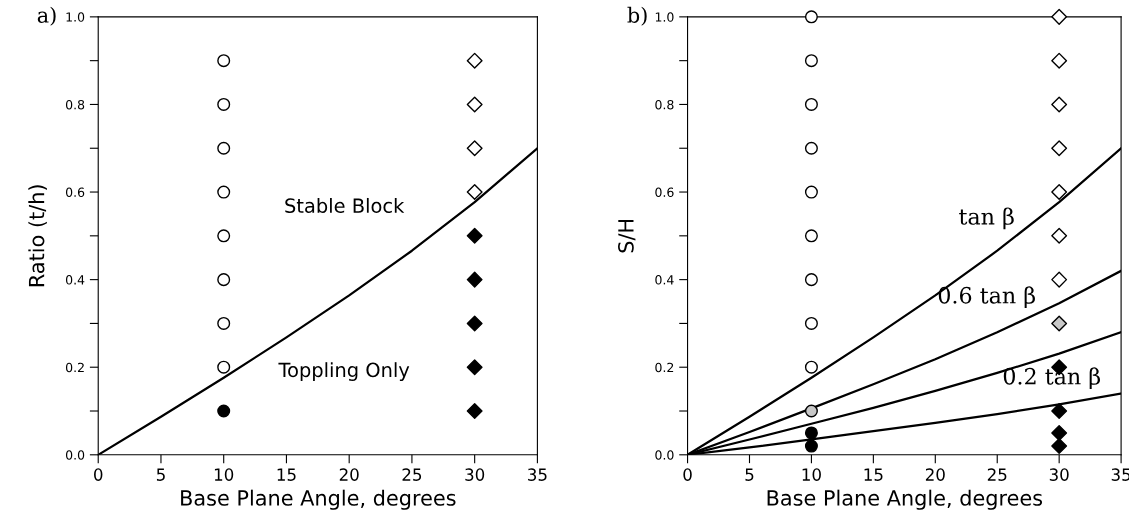 The width and height of the screenshot is (1129, 527). I want to click on chart-title: b), so click(637, 16).